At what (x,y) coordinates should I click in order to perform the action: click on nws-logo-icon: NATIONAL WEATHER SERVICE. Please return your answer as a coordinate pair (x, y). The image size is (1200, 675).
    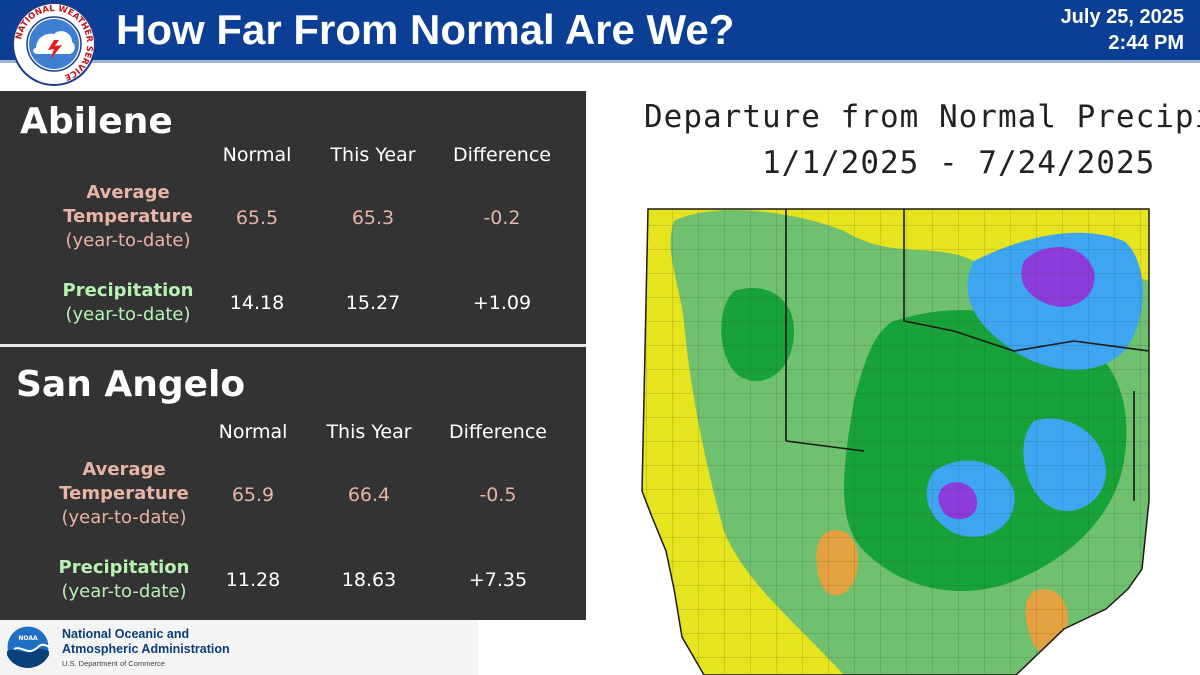
    Looking at the image, I should click on (54, 44).